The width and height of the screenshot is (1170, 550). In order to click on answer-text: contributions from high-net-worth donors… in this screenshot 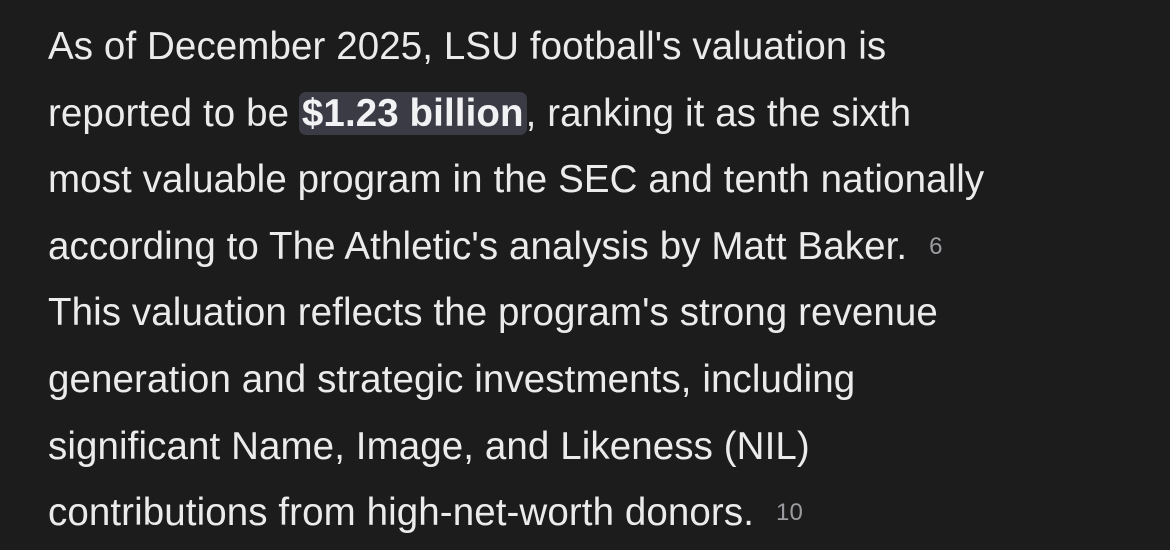, I will do `click(401, 513)`.